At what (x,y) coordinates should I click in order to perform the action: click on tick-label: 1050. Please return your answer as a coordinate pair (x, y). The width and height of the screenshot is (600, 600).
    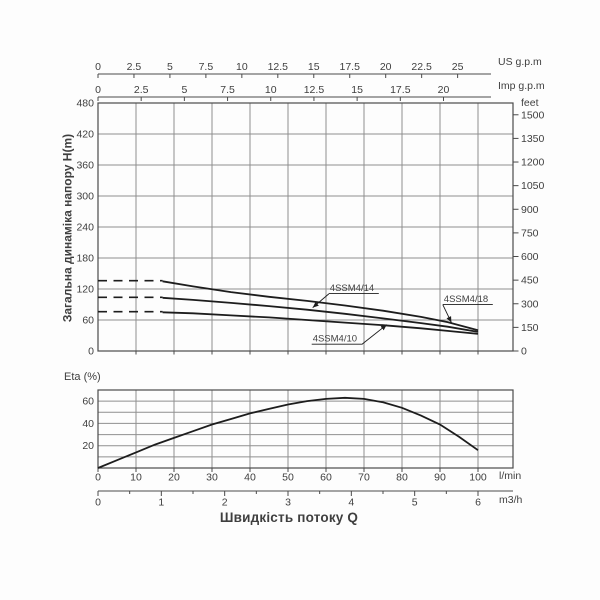
    Looking at the image, I should click on (533, 186).